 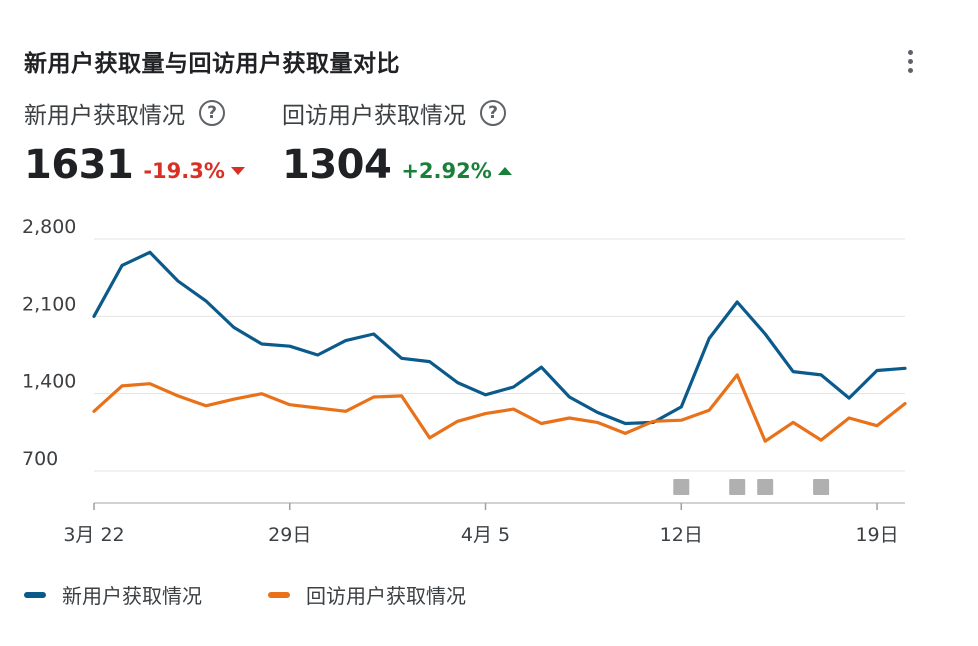 What do you see at coordinates (386, 596) in the screenshot?
I see `legend-label: 回访用户获取情况` at bounding box center [386, 596].